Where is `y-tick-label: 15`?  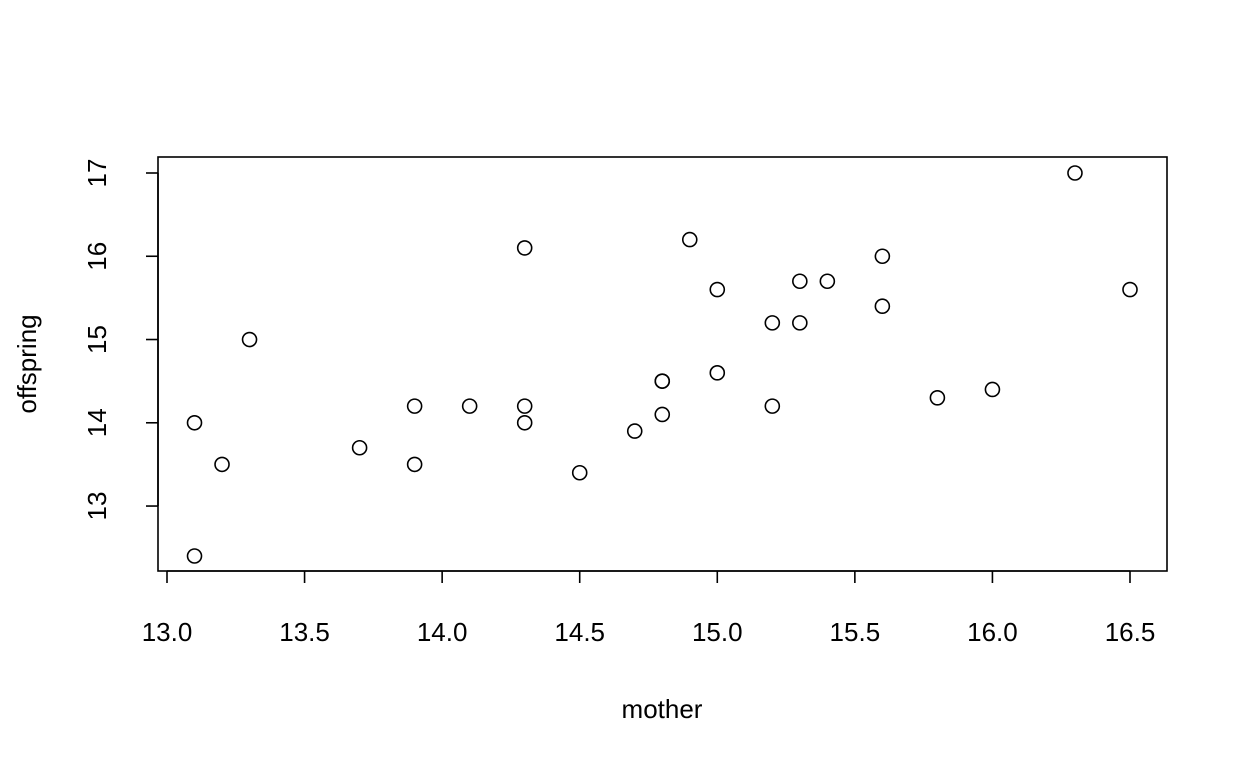
y-tick-label: 15 is located at coordinates (97, 339).